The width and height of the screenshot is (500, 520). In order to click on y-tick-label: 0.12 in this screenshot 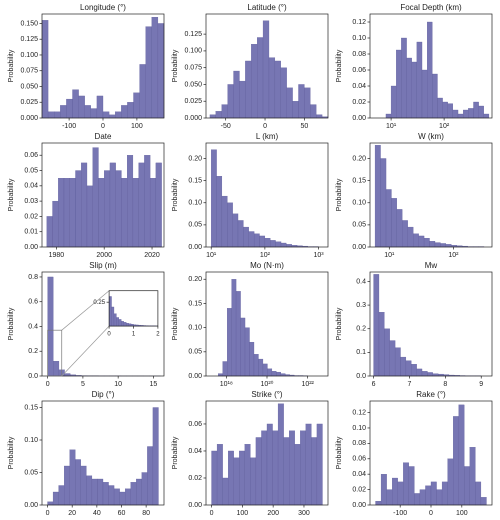, I will do `click(359, 412)`.